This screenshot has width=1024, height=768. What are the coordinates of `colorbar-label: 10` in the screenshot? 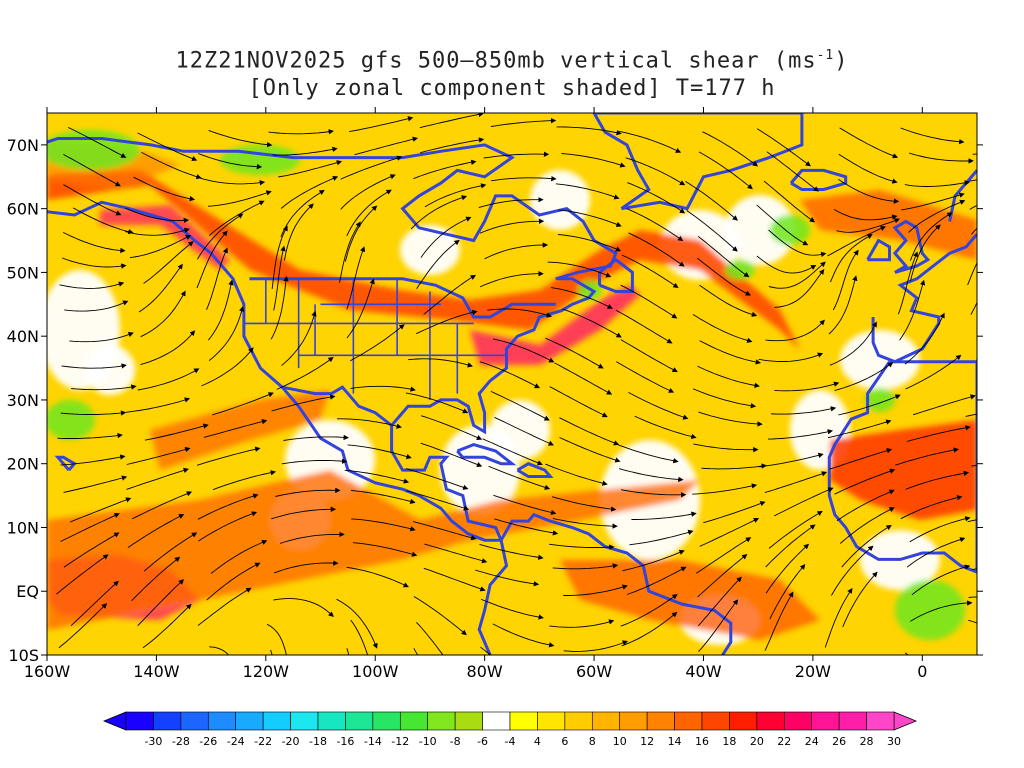 It's located at (620, 741).